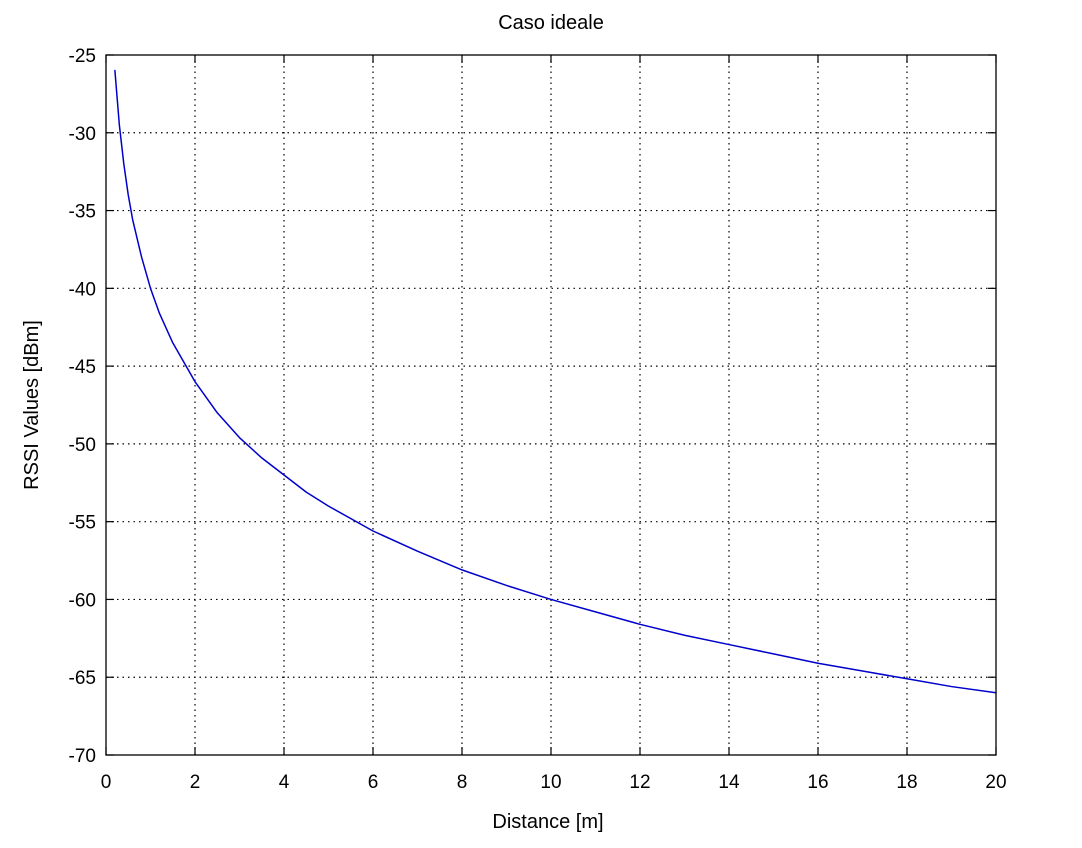 The image size is (1082, 848). What do you see at coordinates (82, 600) in the screenshot?
I see `y-tick-label-2: -60` at bounding box center [82, 600].